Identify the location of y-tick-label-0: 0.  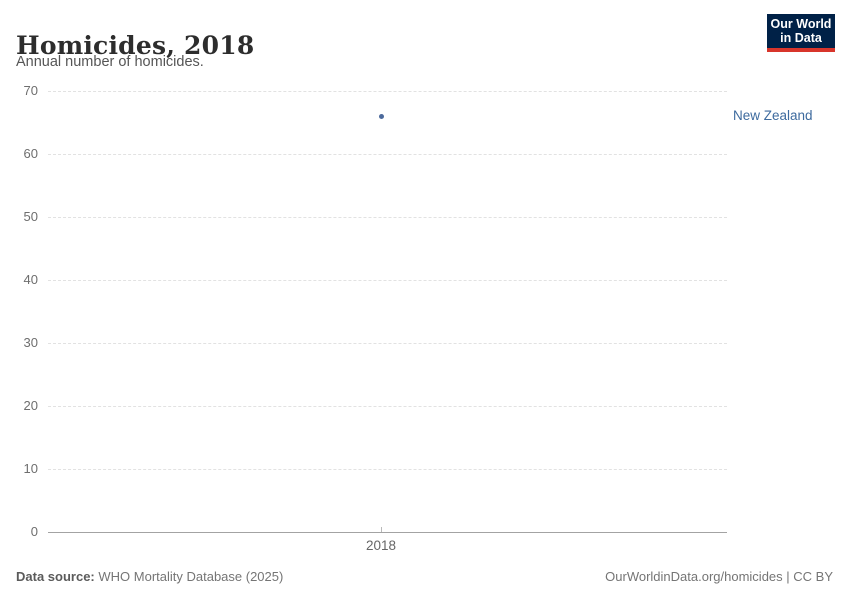
(34, 531).